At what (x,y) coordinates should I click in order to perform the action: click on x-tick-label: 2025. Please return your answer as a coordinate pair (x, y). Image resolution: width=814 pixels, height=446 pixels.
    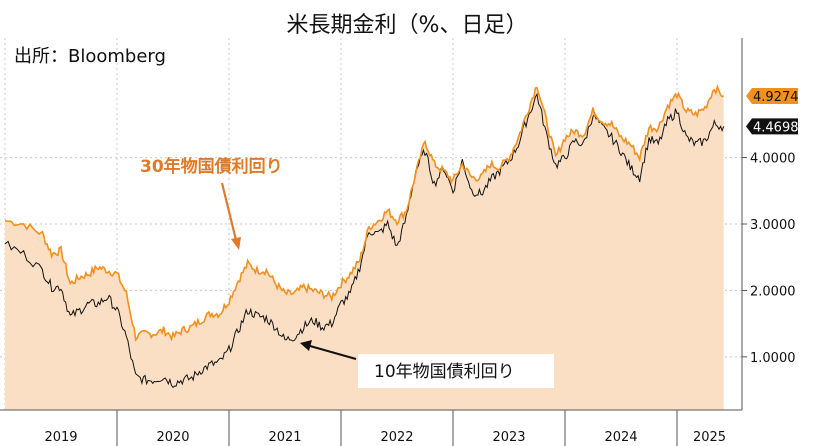
    Looking at the image, I should click on (709, 437).